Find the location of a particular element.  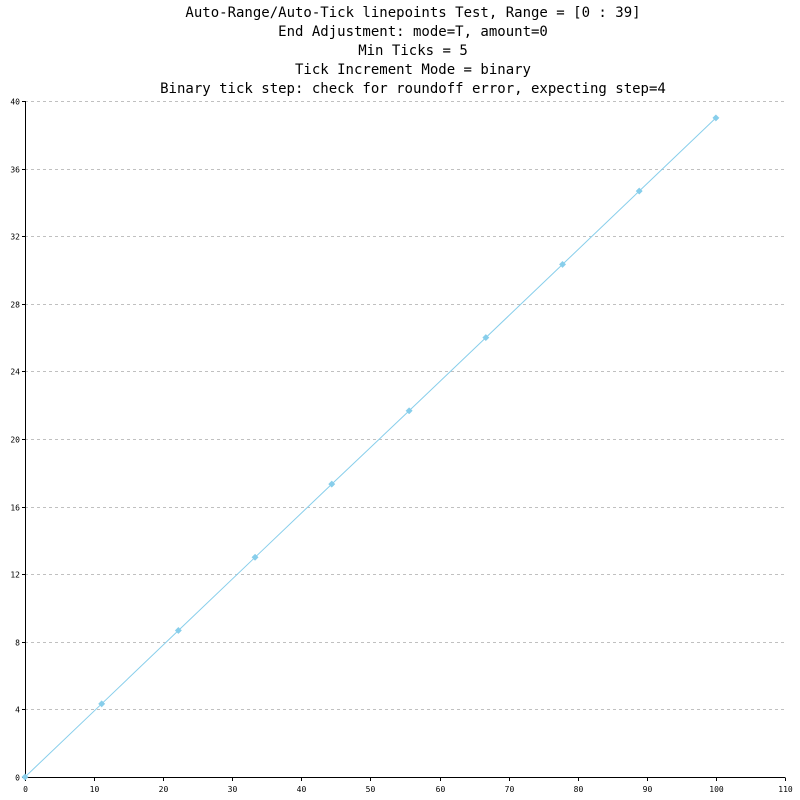

x-tick-label-6: 60 is located at coordinates (441, 789).